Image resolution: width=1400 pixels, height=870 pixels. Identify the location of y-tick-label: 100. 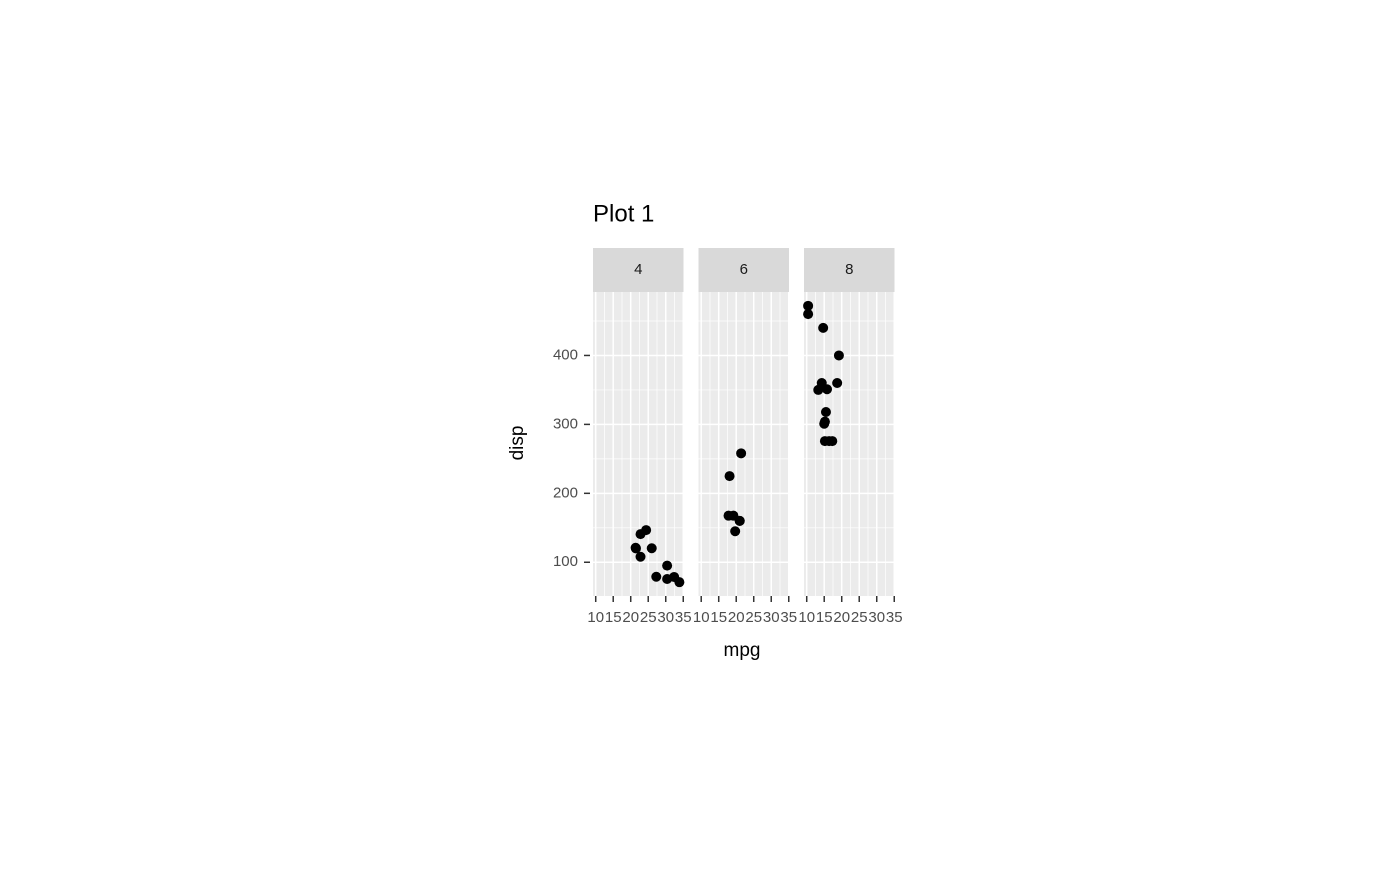
(565, 561).